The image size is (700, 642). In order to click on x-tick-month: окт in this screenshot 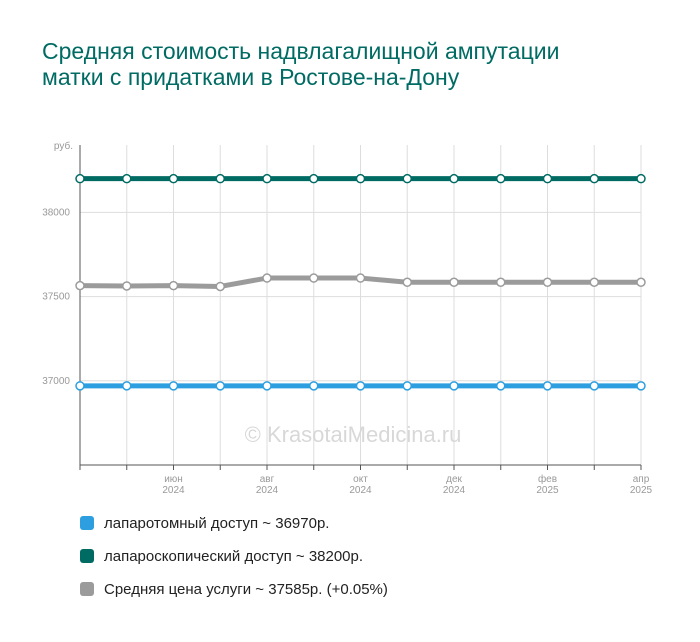, I will do `click(360, 479)`.